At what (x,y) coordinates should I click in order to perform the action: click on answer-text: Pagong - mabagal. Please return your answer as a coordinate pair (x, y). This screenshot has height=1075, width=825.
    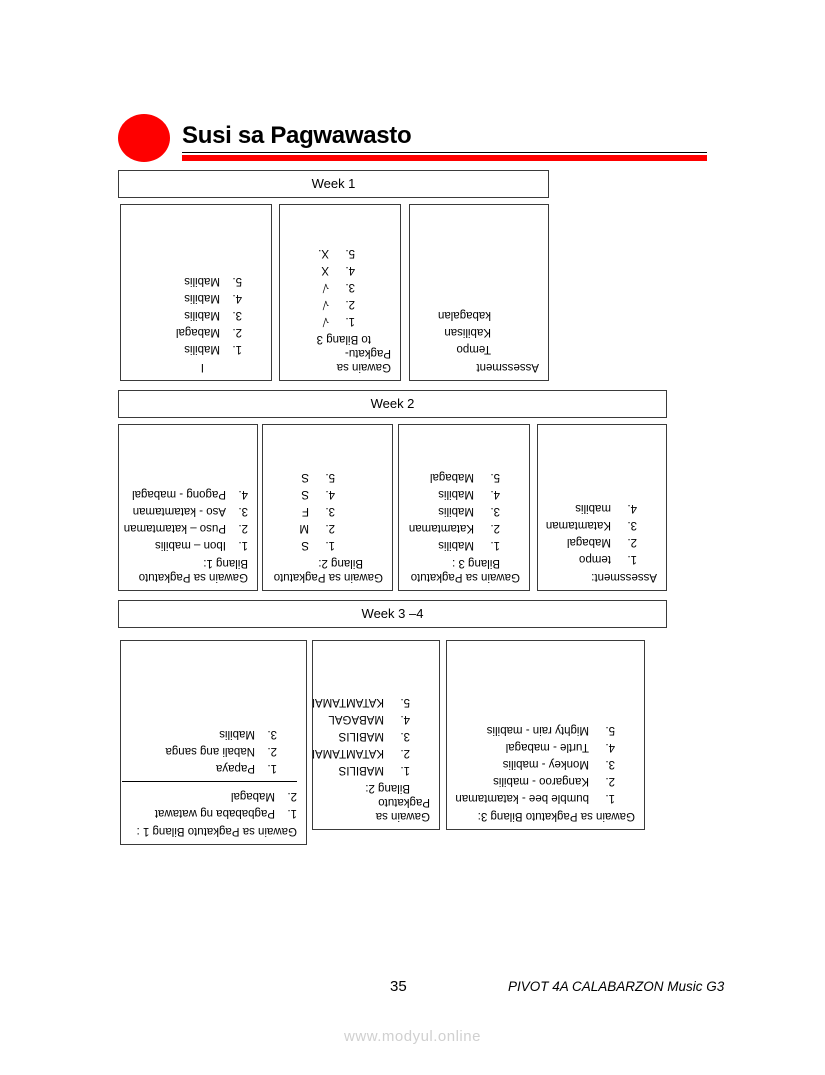
    Looking at the image, I should click on (179, 494).